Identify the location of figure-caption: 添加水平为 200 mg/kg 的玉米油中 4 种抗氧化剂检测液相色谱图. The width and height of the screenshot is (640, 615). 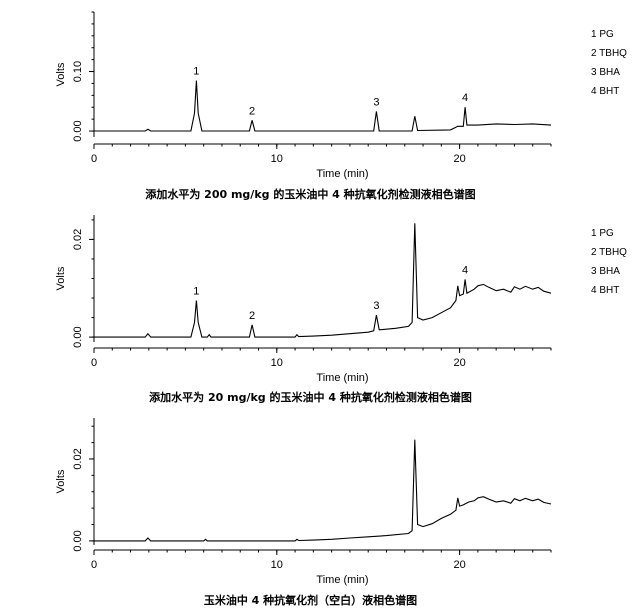
(310, 194).